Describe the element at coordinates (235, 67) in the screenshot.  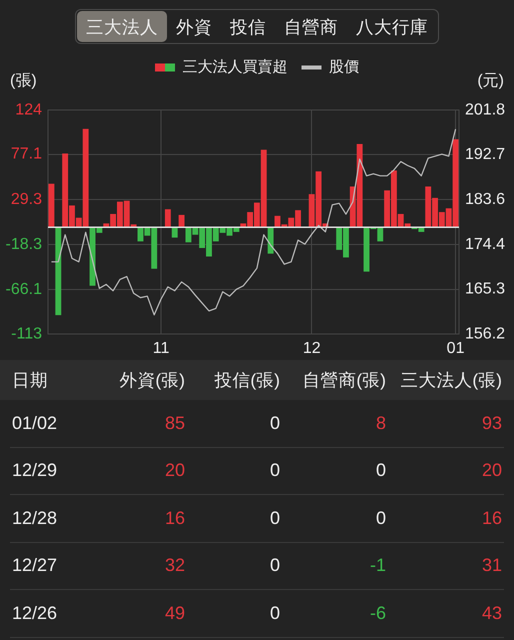
I see `legend-label: 三大法人買賣超` at that location.